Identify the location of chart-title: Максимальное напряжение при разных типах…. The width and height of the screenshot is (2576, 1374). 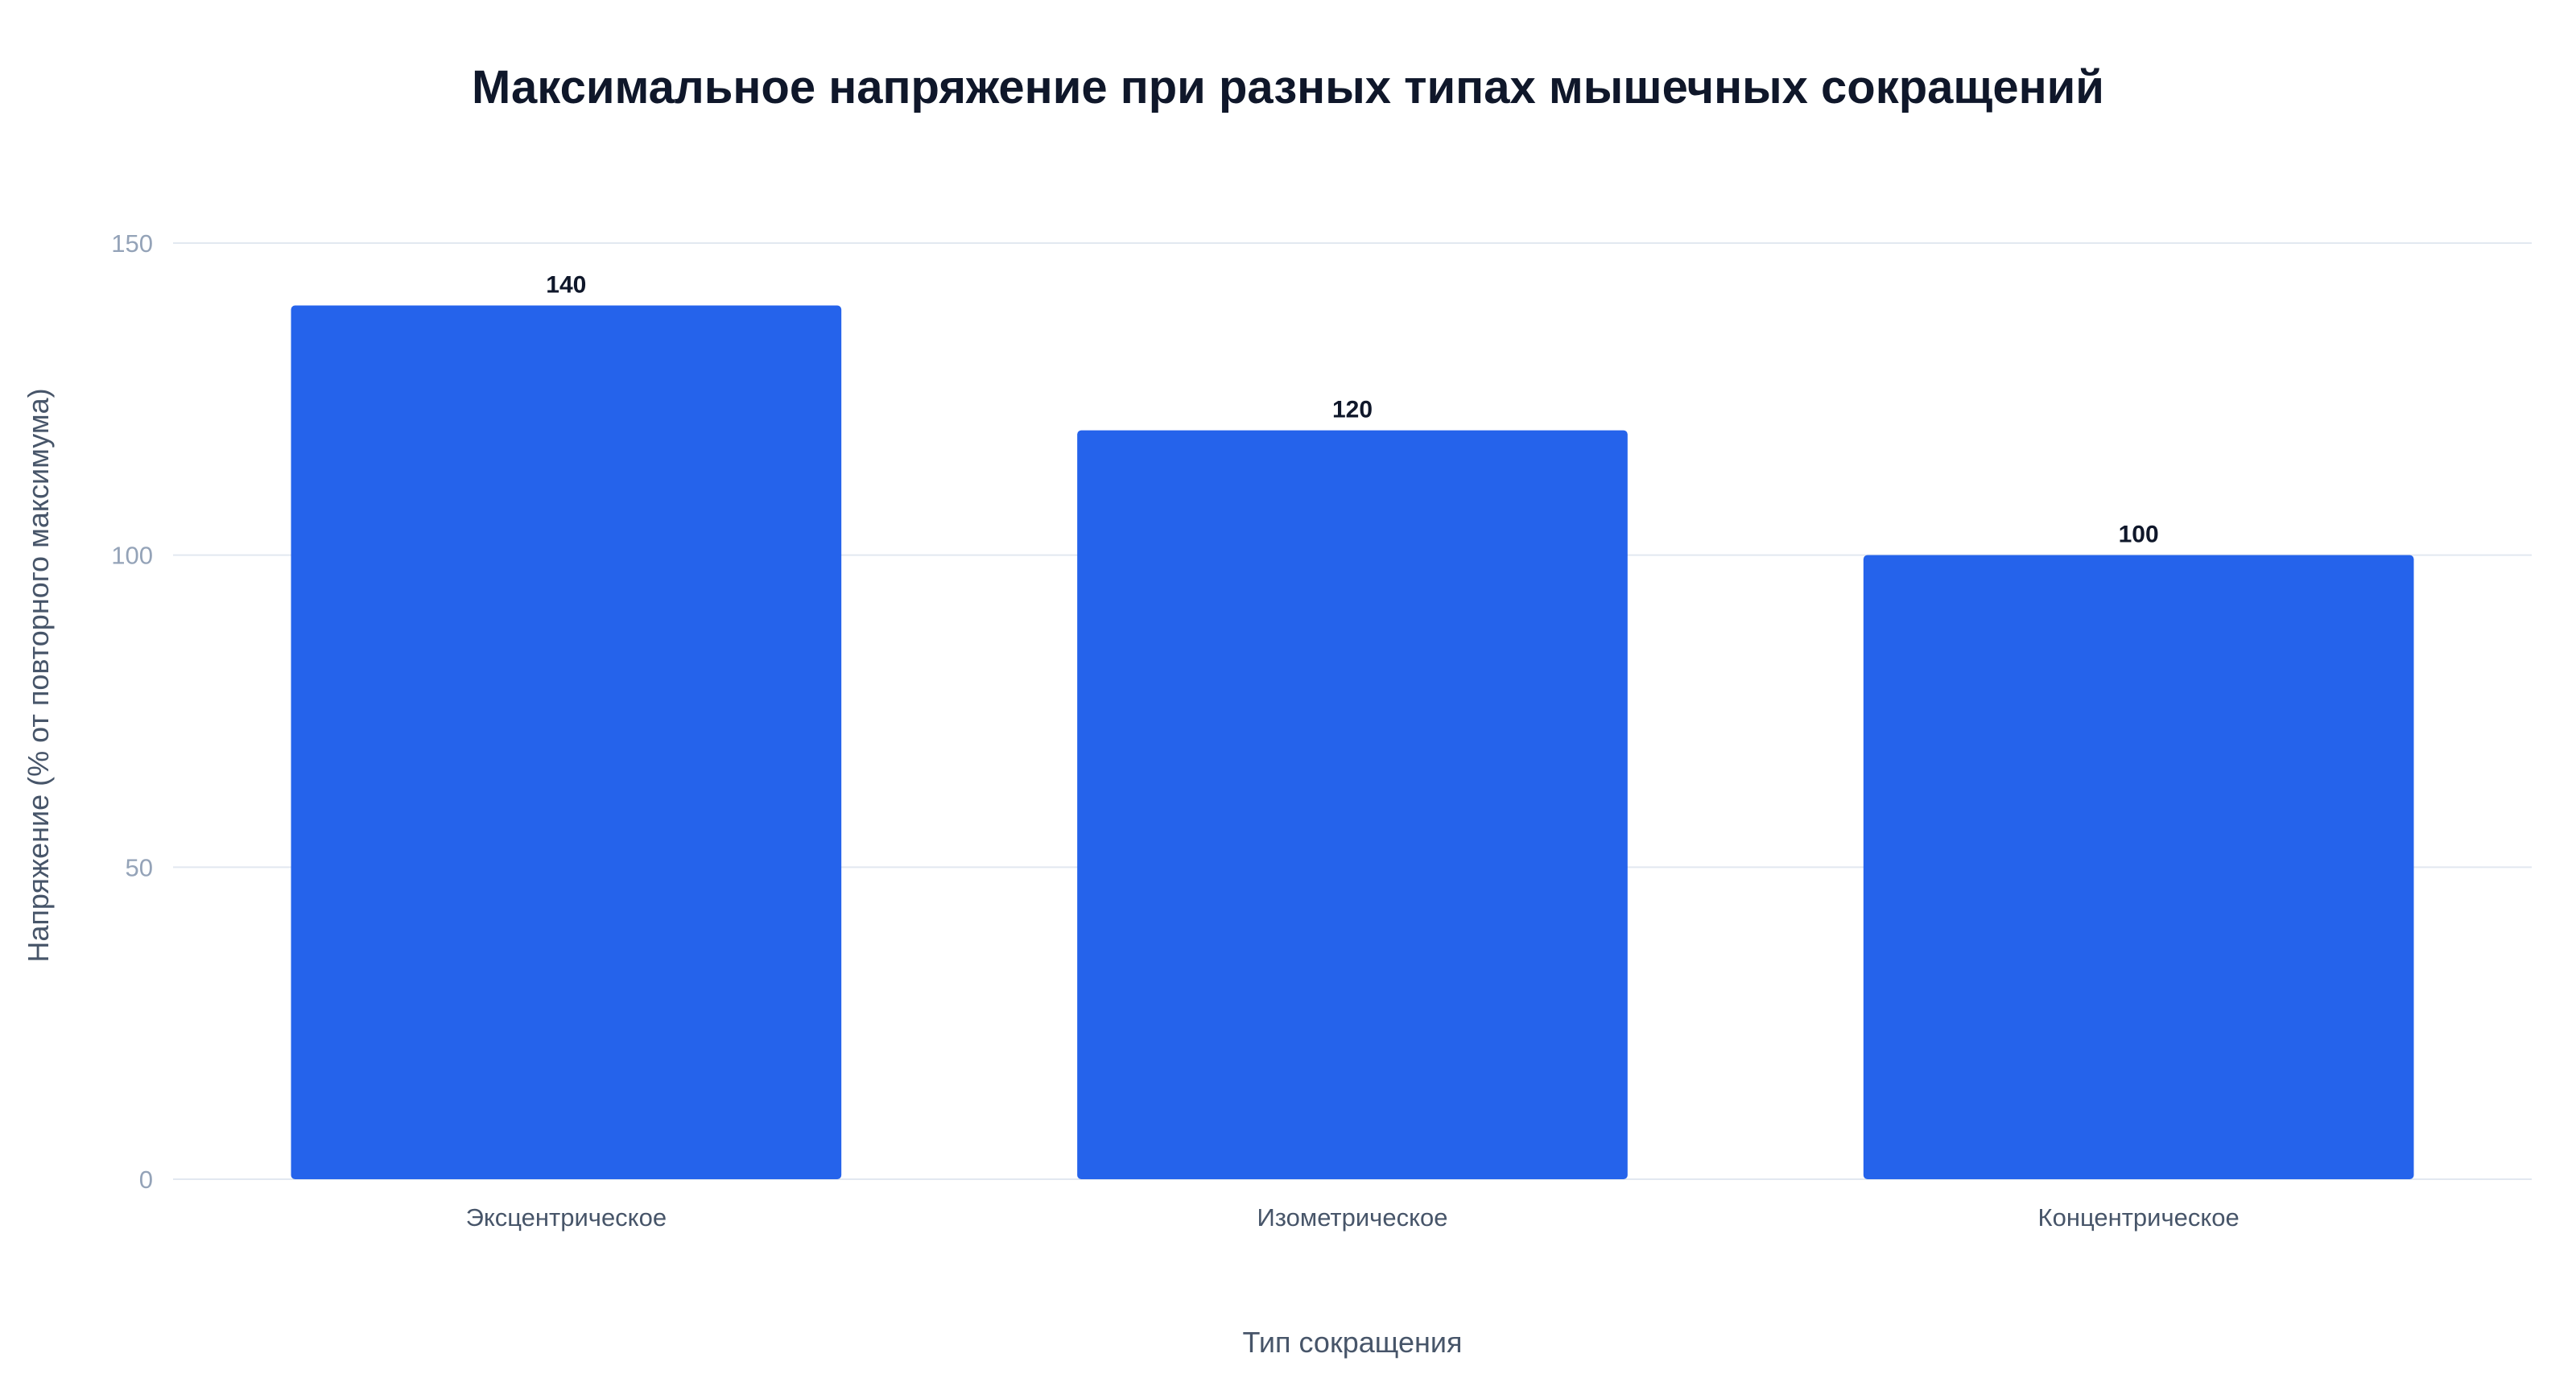
(1288, 87).